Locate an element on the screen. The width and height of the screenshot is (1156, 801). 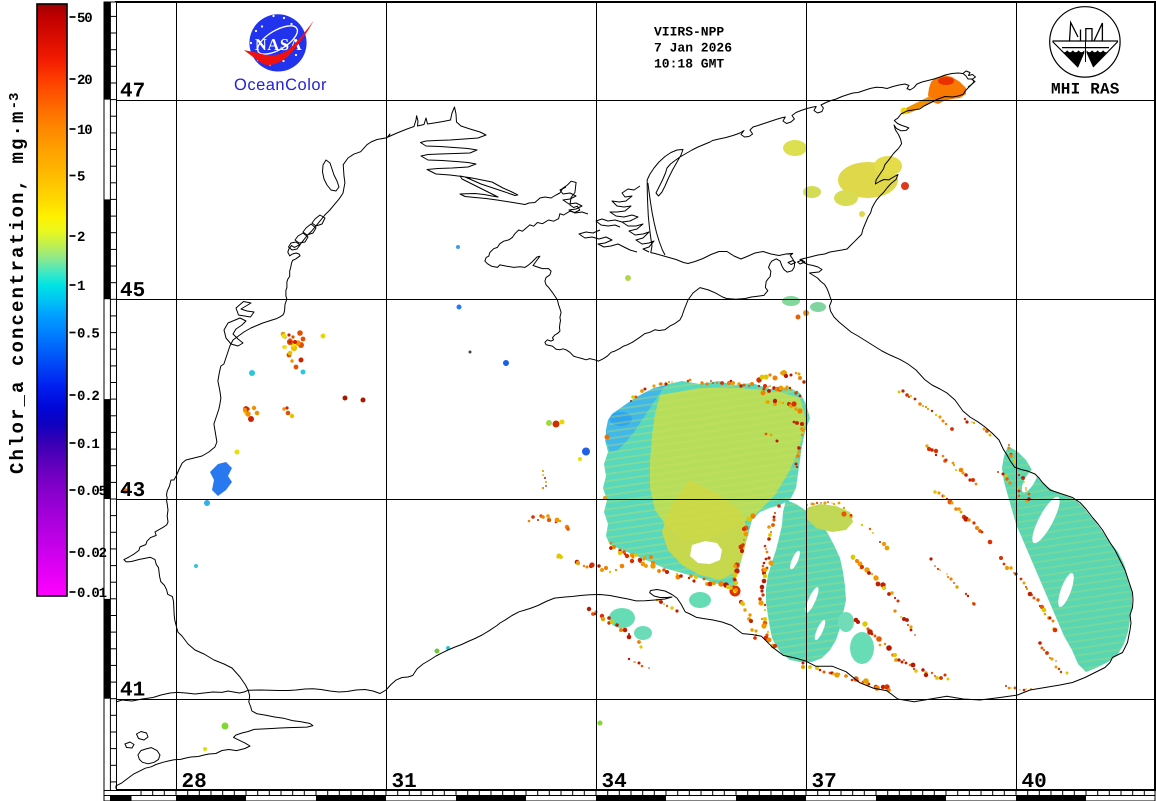
svg-text: 0.2 is located at coordinates (88, 397).